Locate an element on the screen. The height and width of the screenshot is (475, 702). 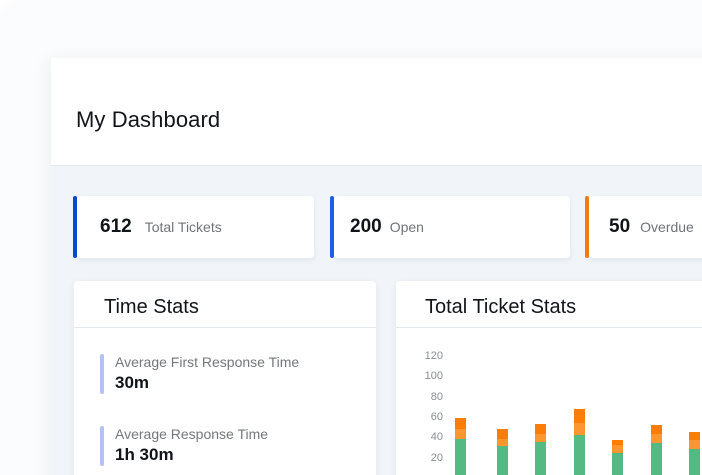
panel-title: Time Stats is located at coordinates (151, 307).